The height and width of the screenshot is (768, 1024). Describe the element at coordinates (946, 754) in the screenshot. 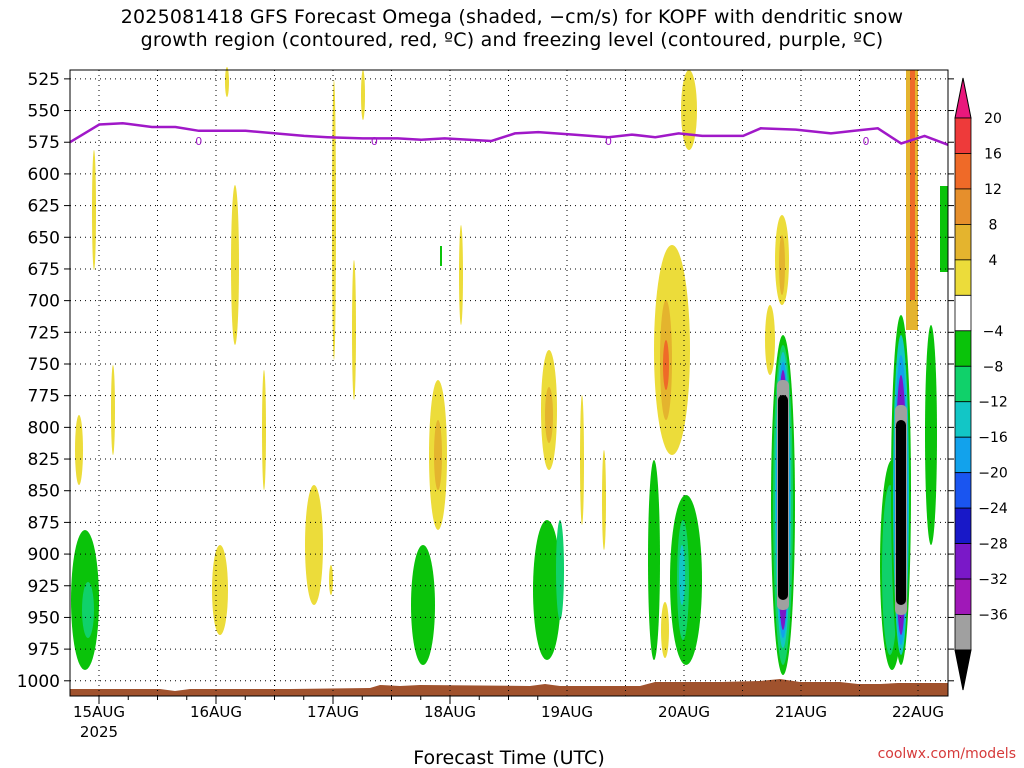

I see `credit-text: coolwx.com/models` at that location.